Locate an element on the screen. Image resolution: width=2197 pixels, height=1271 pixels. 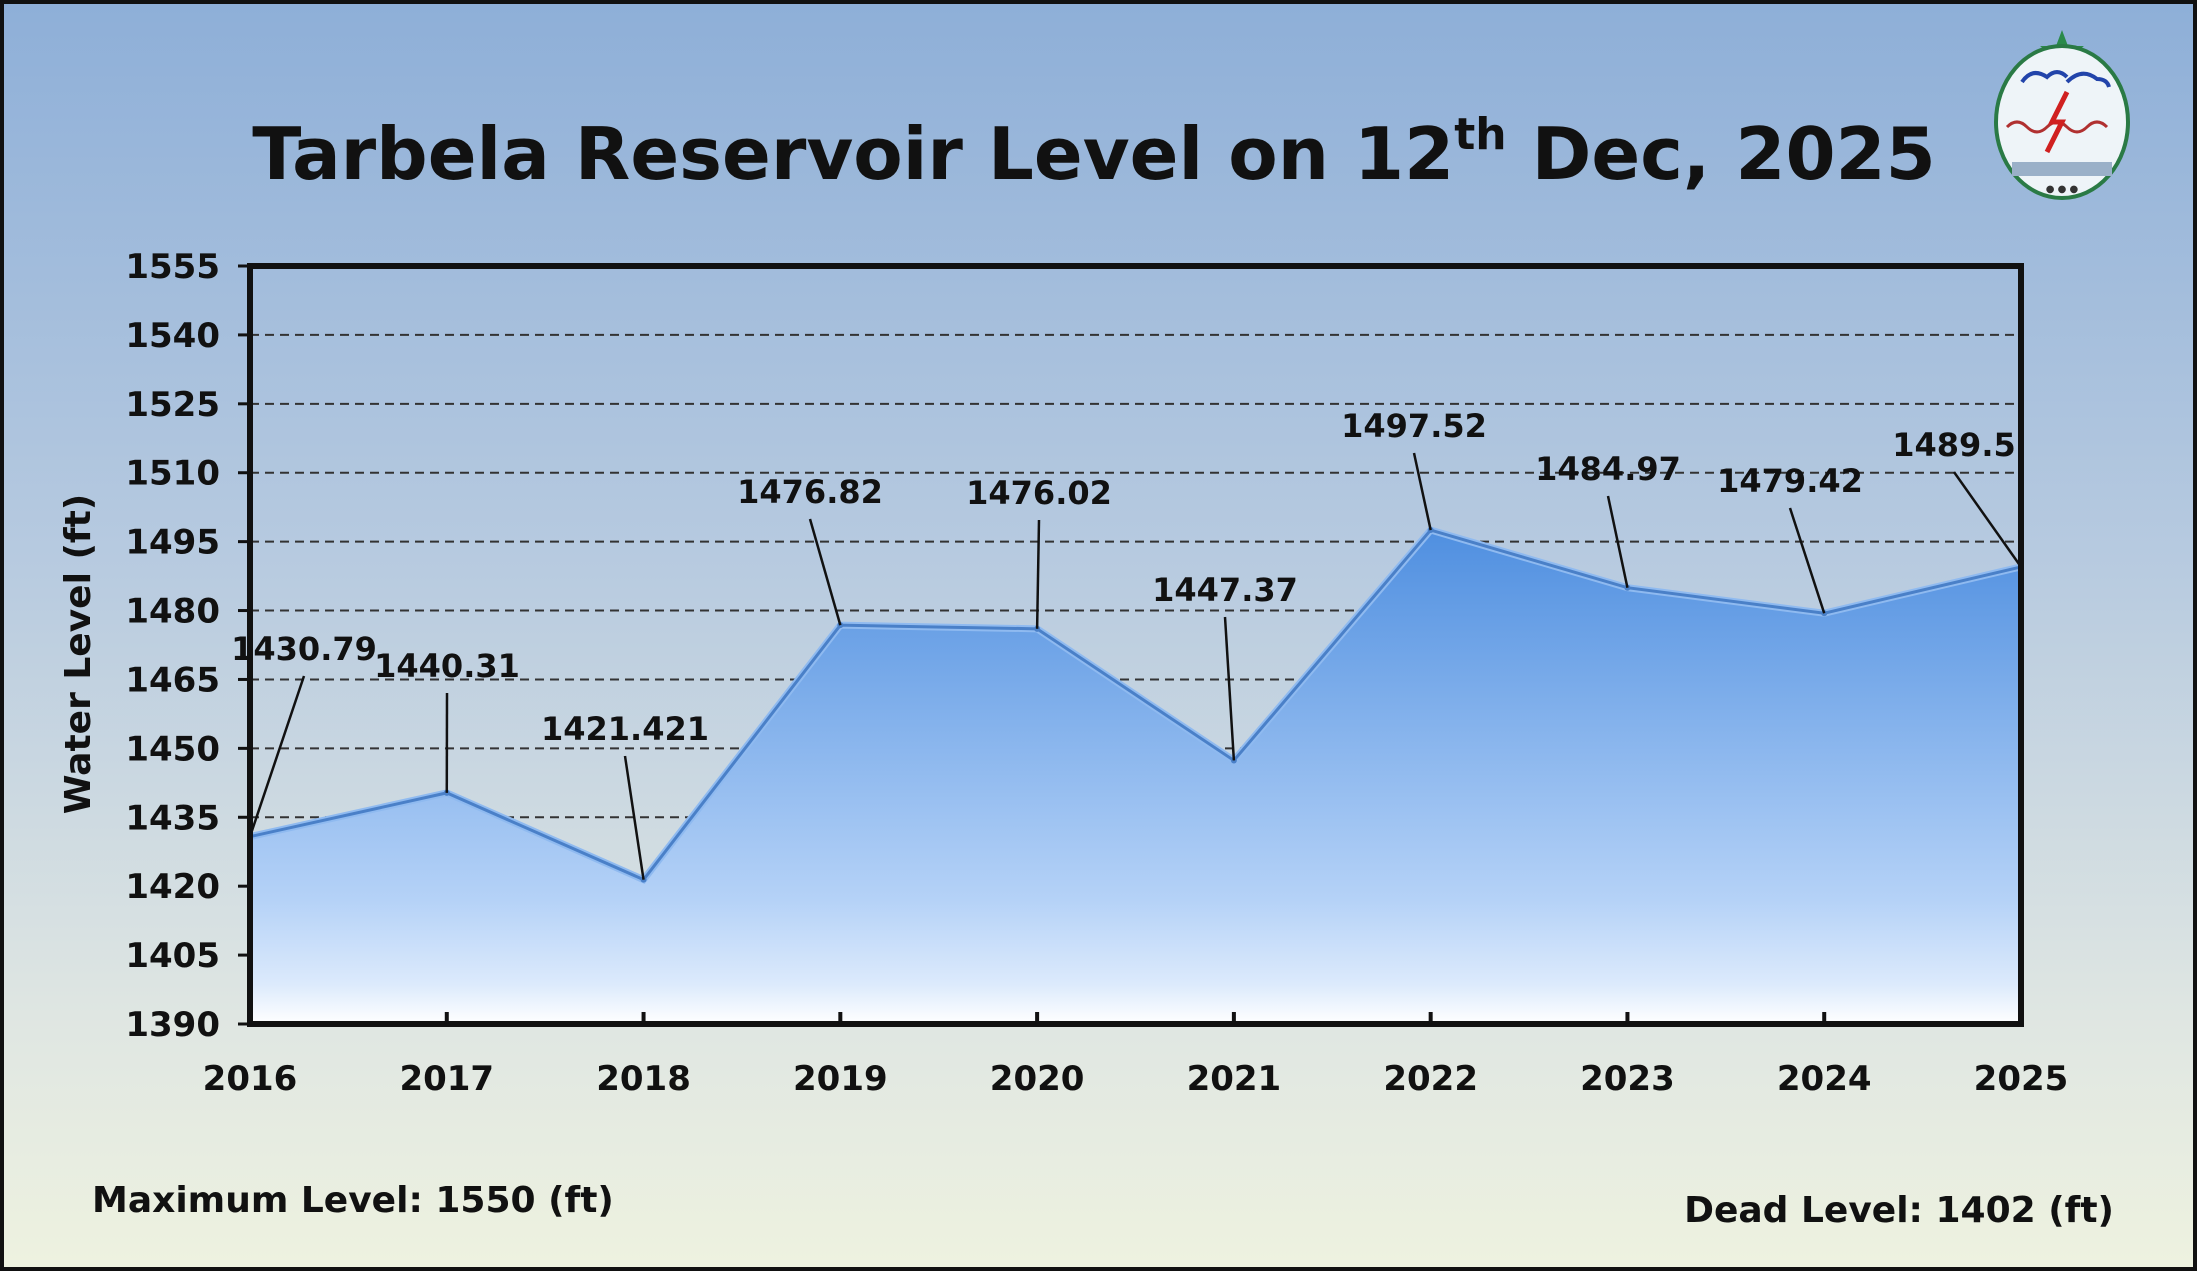
data-label: 1489.5 is located at coordinates (1953, 445).